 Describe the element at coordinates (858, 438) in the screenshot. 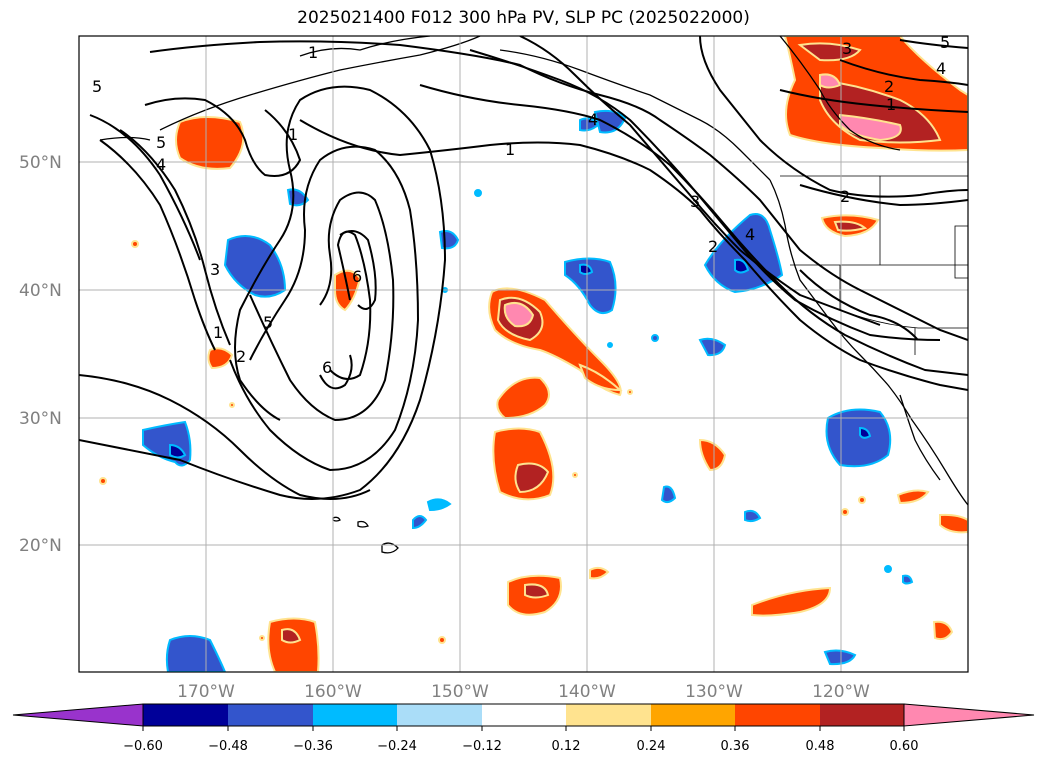

I see `pv-neg-blob-baja` at that location.